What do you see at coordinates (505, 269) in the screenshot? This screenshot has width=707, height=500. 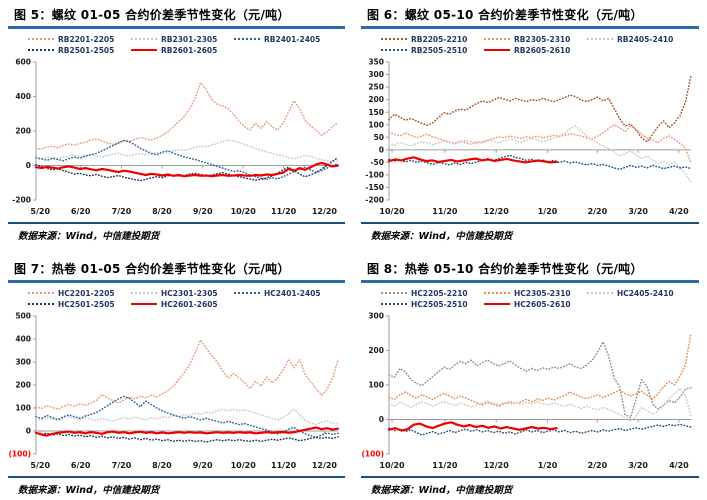 I see `figure-8-title: 图 8：热卷 05-10 合约价差季节性变化（元/吨）` at bounding box center [505, 269].